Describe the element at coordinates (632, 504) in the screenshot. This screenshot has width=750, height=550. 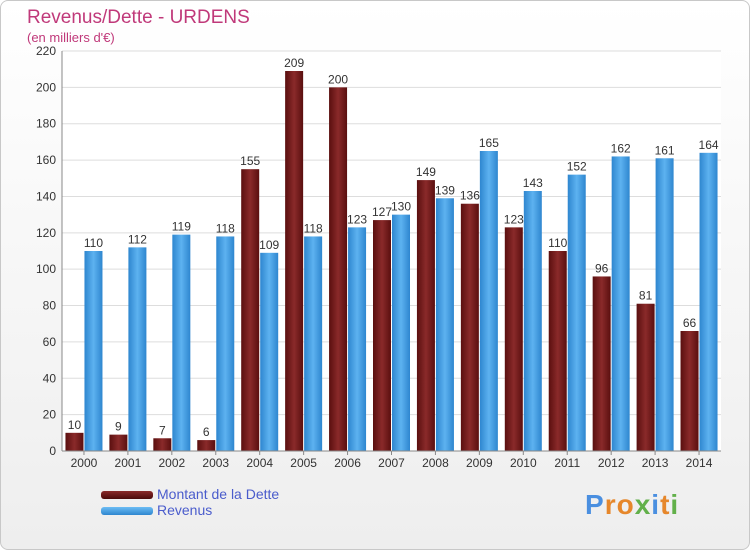
I see `proxiti-logo: Proxiti` at that location.